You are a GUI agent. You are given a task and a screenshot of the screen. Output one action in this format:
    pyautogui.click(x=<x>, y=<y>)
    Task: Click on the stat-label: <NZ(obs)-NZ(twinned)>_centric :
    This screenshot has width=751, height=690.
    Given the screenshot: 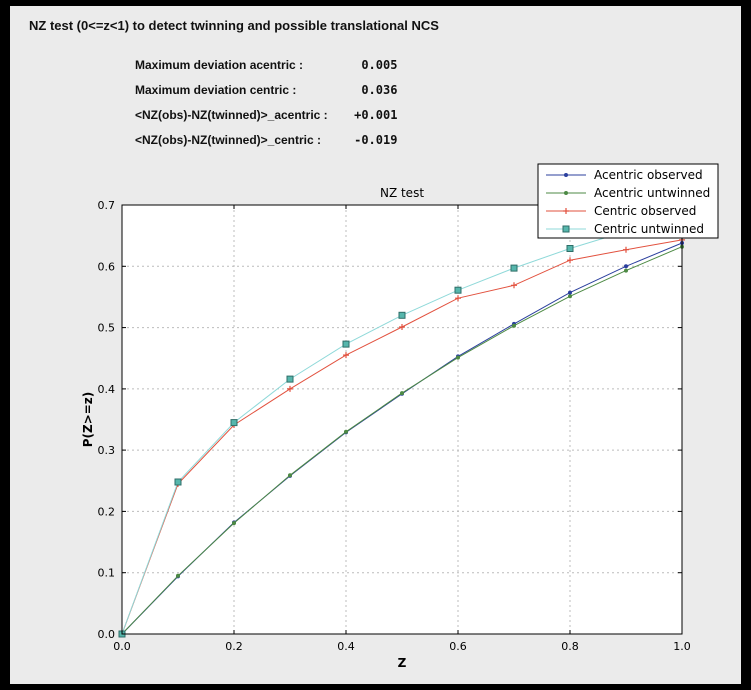 What is the action you would take?
    pyautogui.click(x=228, y=140)
    